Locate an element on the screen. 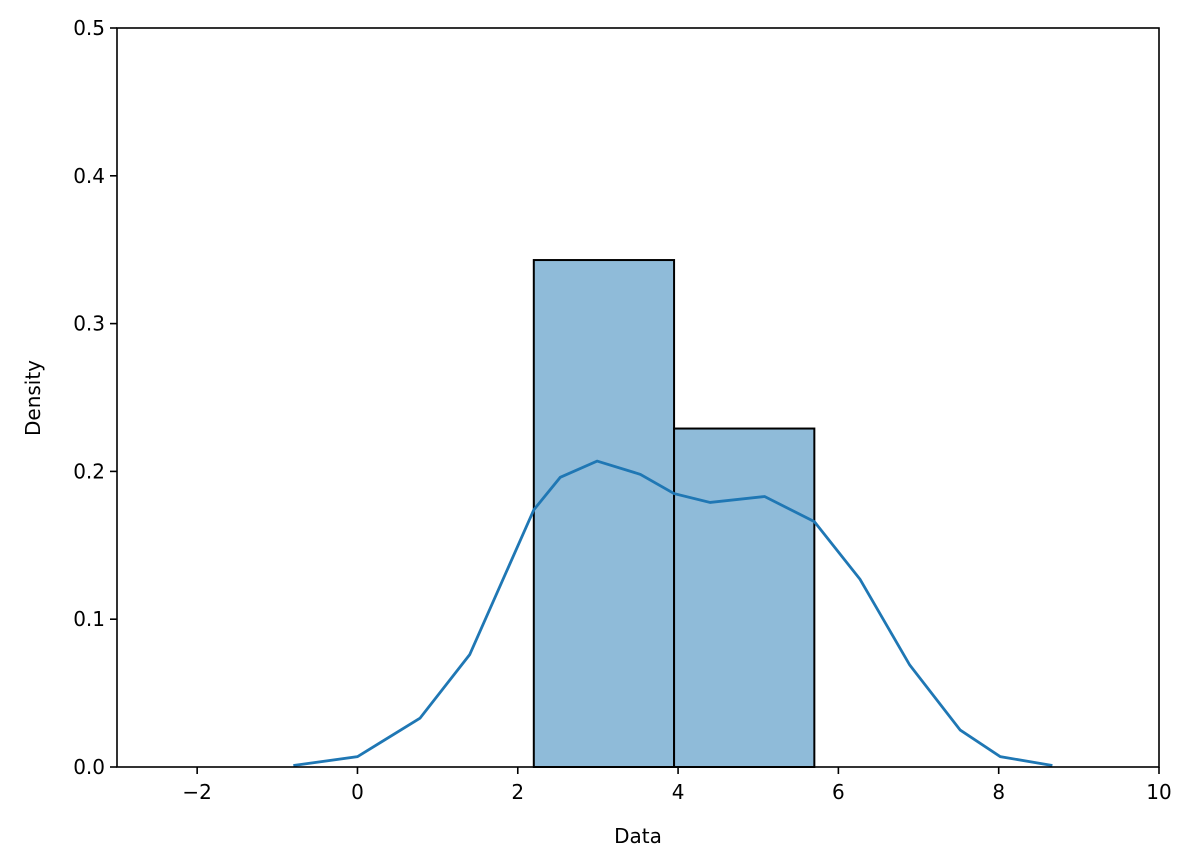  y-tick-label: 0.5 is located at coordinates (89, 28).